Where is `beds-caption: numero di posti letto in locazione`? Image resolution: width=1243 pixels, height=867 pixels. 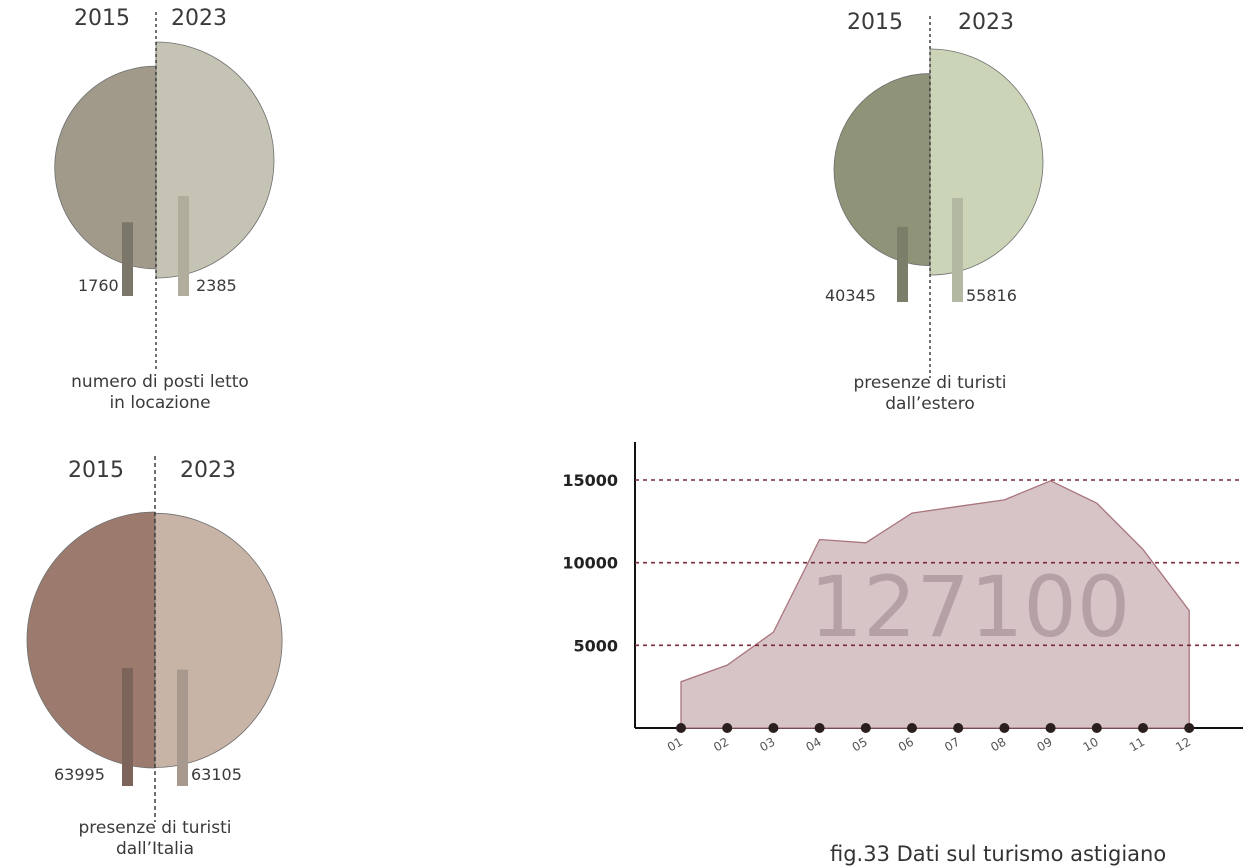 beds-caption: numero di posti letto in locazione is located at coordinates (160, 393).